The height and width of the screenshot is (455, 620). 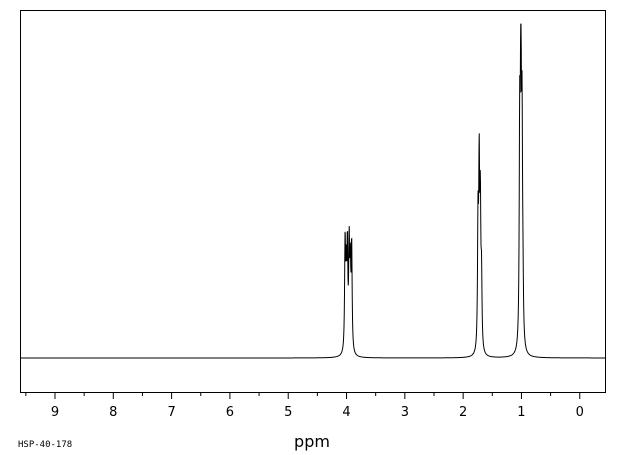 I want to click on x-axis-tick-labels: 9 8 7 6 5 4 3 2 1 0, so click(x=317, y=412).